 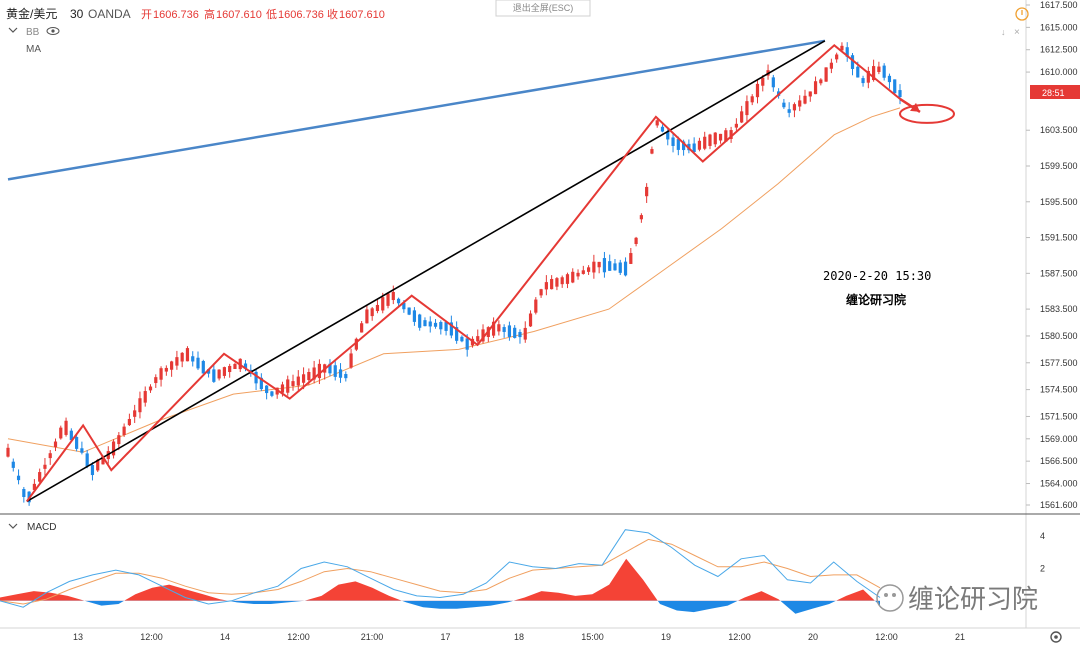 What do you see at coordinates (1042, 552) in the screenshot?
I see `macd-axis: 42` at bounding box center [1042, 552].